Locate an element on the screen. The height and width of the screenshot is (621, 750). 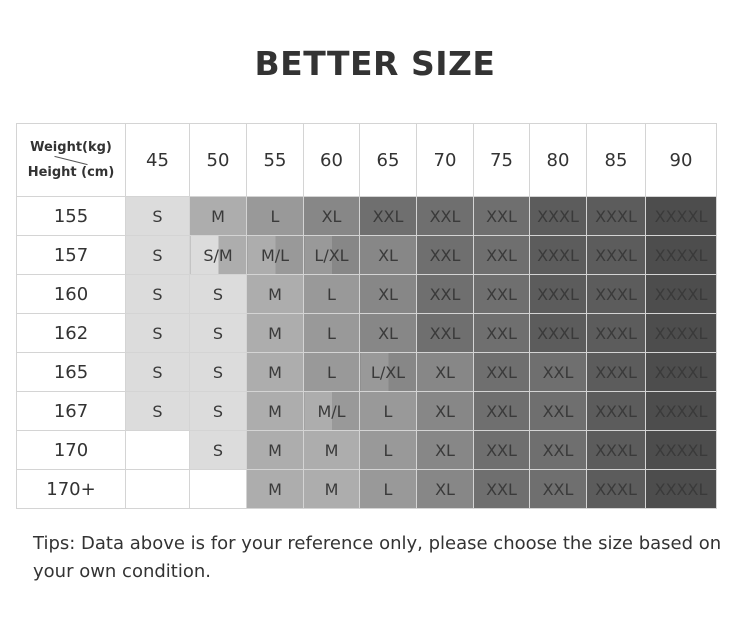
table-row: 170 S M M L XL XXL XXL XXXL XXXXL is located at coordinates (366, 450).